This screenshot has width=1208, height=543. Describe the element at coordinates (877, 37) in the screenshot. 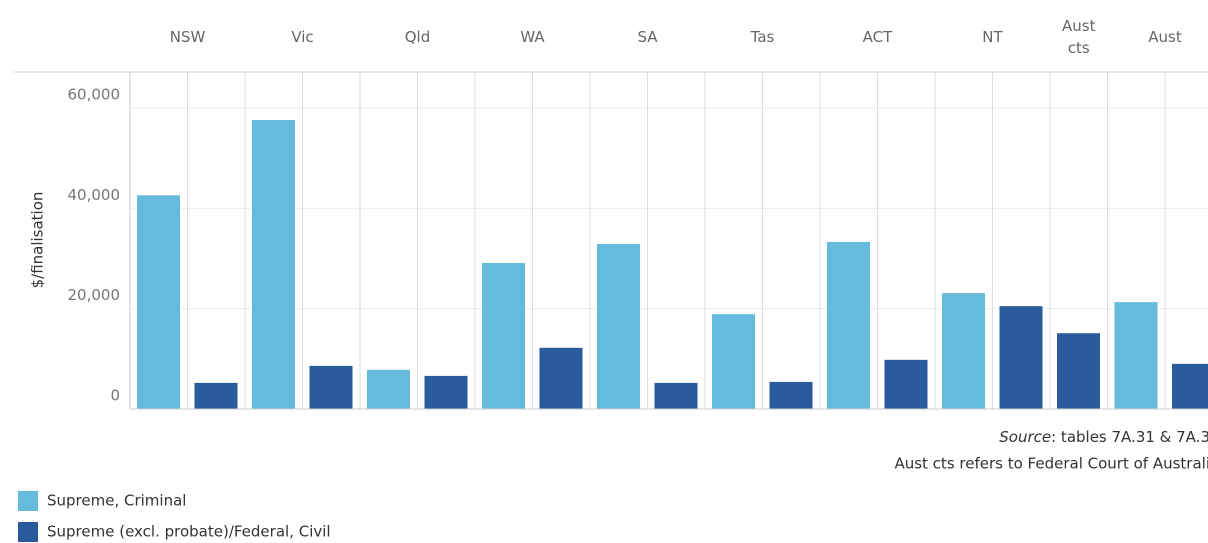

I see `category-label: ACT` at that location.